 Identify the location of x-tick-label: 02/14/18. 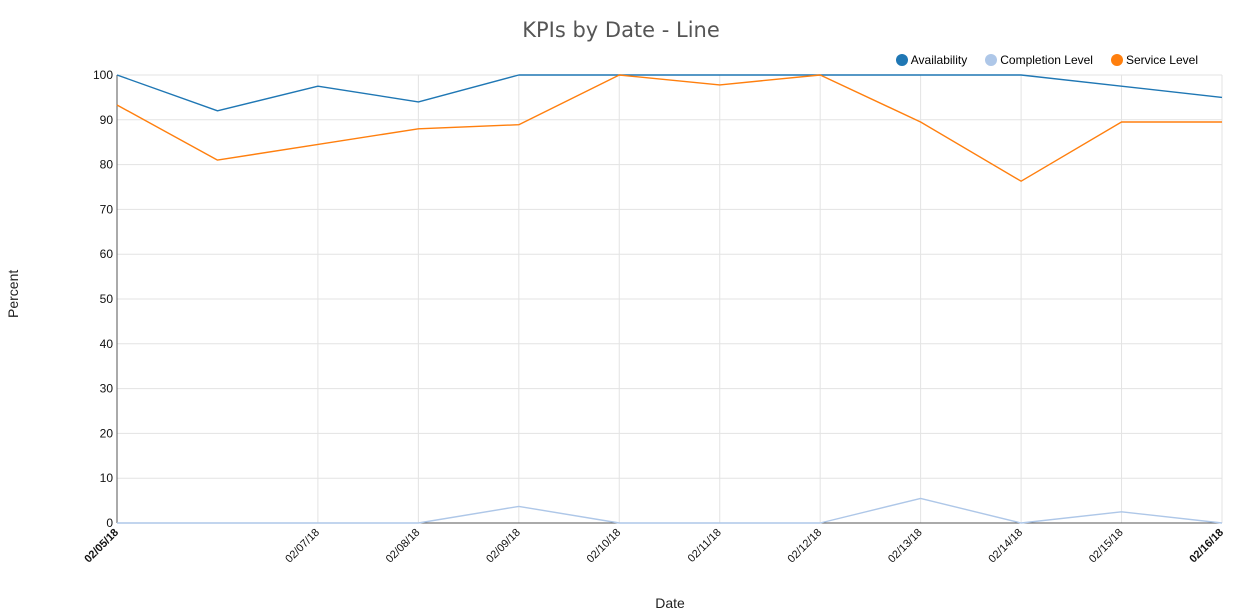
(1005, 546).